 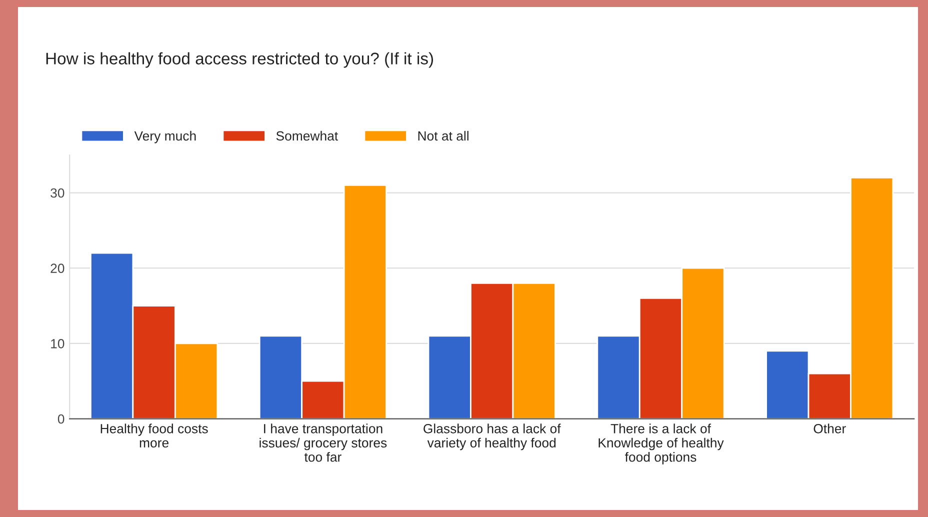 What do you see at coordinates (165, 137) in the screenshot?
I see `legend-label: Very much` at bounding box center [165, 137].